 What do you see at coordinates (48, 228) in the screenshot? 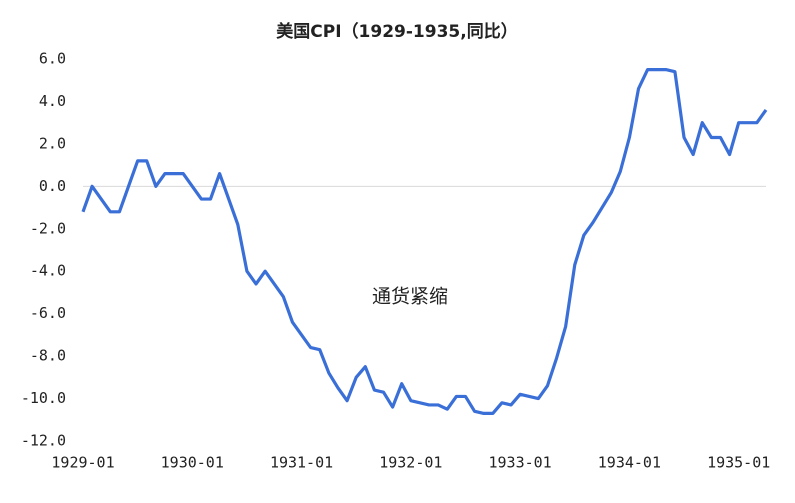
I see `y-tick-label: -2.0` at bounding box center [48, 228].